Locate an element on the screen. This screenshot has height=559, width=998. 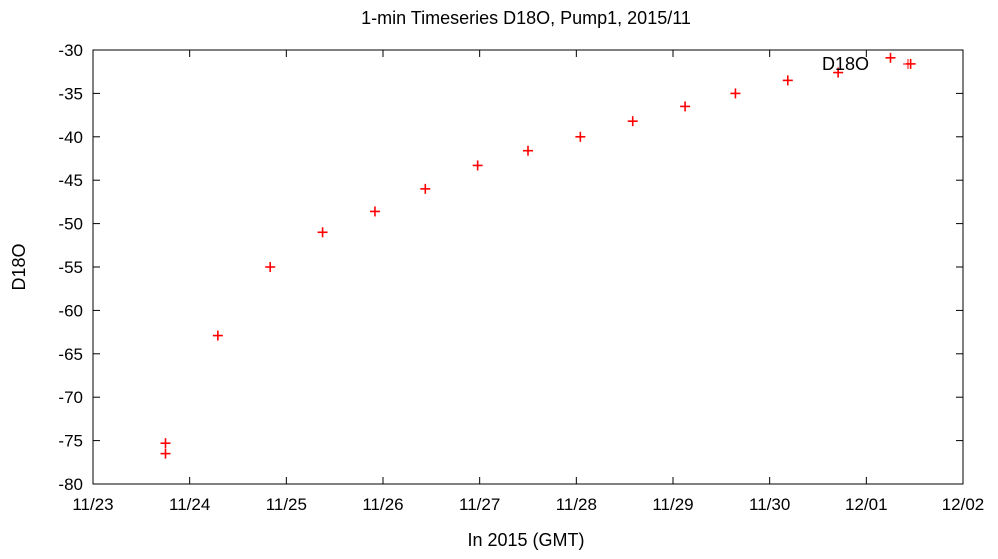
x-tick-label: 12/01 is located at coordinates (866, 504).